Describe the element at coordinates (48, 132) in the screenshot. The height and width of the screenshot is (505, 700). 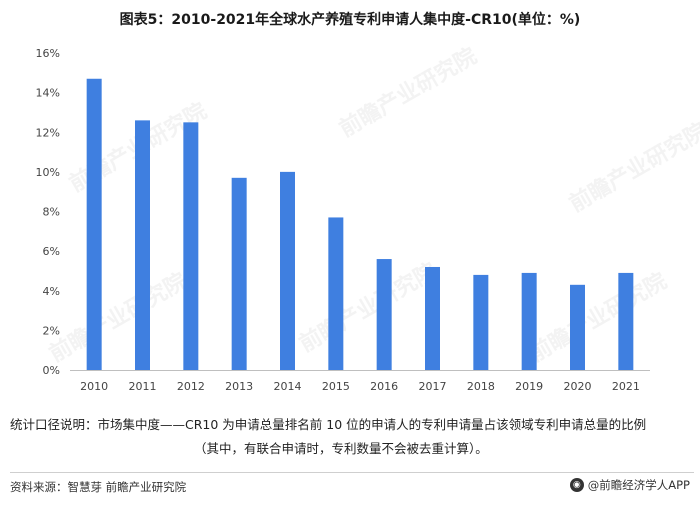
I see `y-tick-label: 12%` at that location.